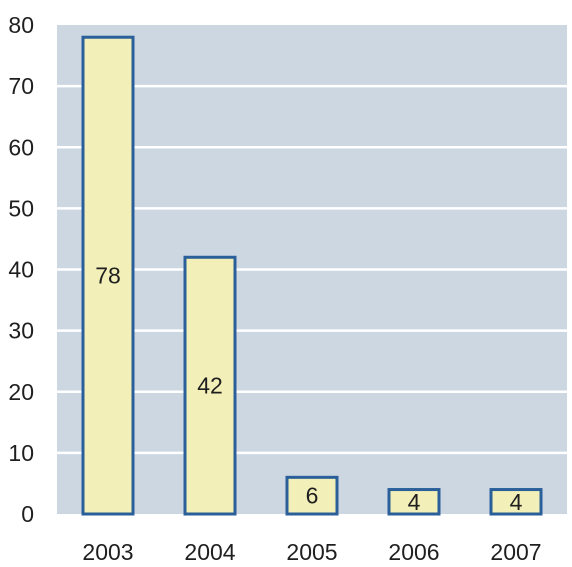 The width and height of the screenshot is (572, 567). I want to click on data-label-2007: 4, so click(516, 502).